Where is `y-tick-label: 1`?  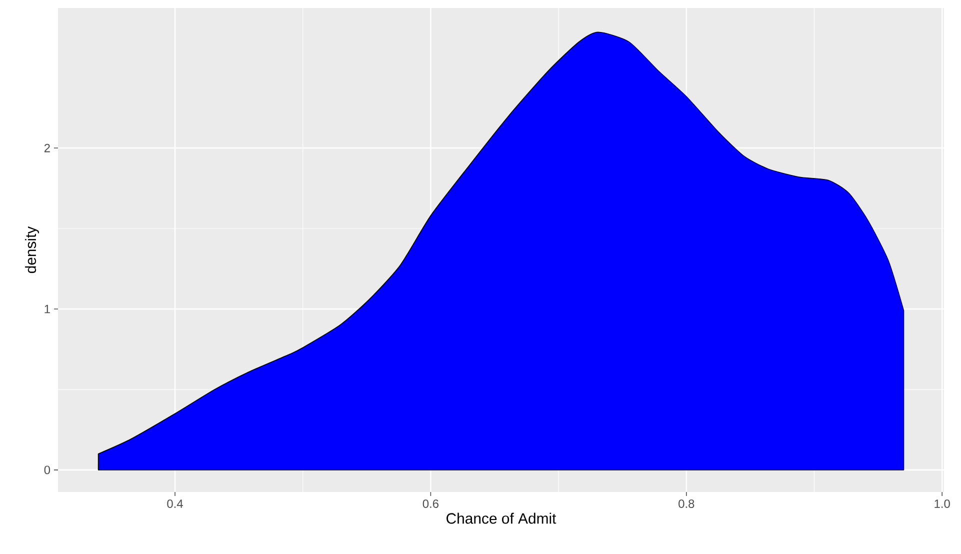
y-tick-label: 1 is located at coordinates (47, 309).